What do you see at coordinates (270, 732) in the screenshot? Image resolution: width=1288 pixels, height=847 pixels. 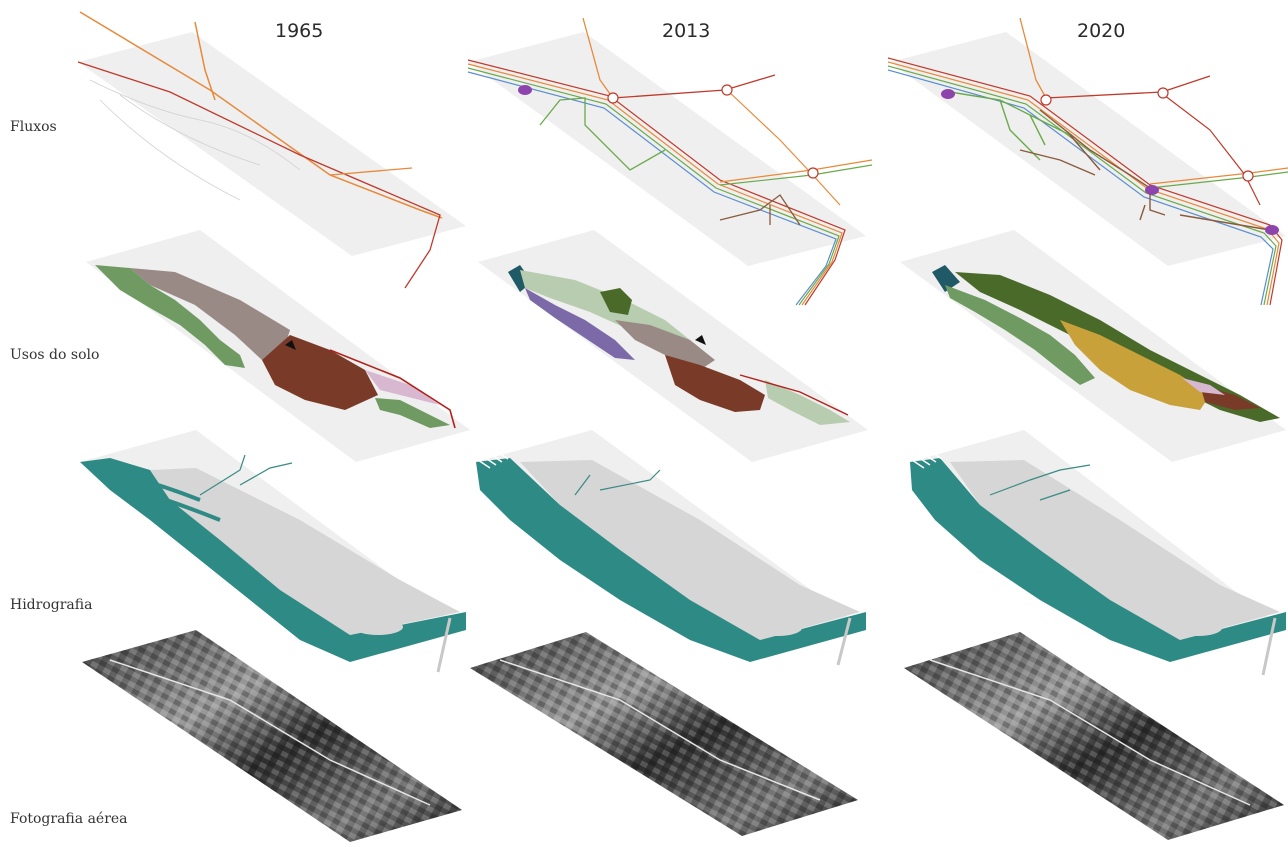 I see `aerial-road-1965` at bounding box center [270, 732].